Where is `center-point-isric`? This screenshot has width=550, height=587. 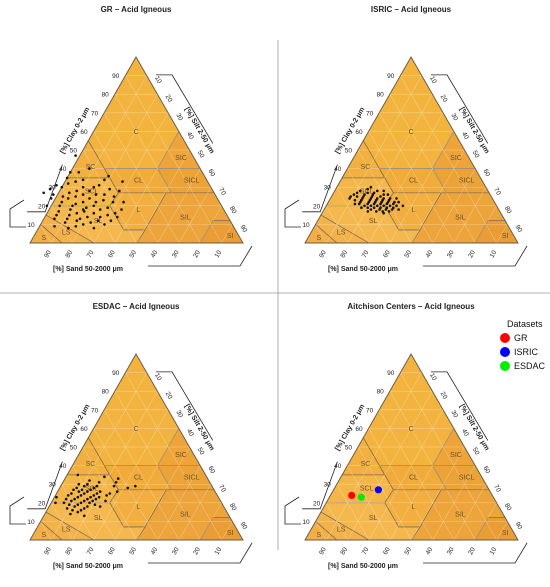 center-point-isric is located at coordinates (378, 490).